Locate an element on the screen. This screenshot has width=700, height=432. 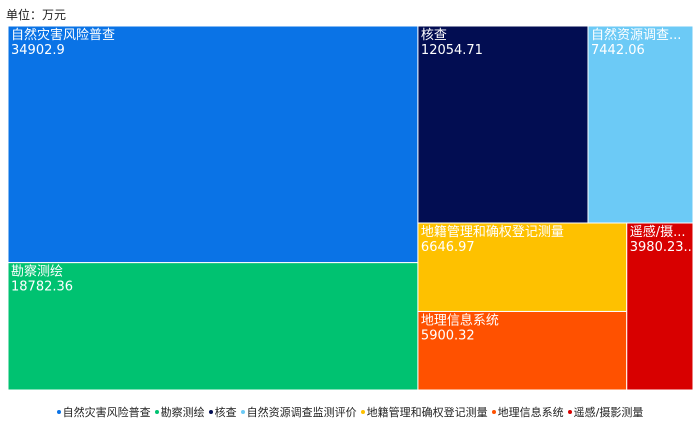
legend-item-2: 勘察测绘 is located at coordinates (179, 412).